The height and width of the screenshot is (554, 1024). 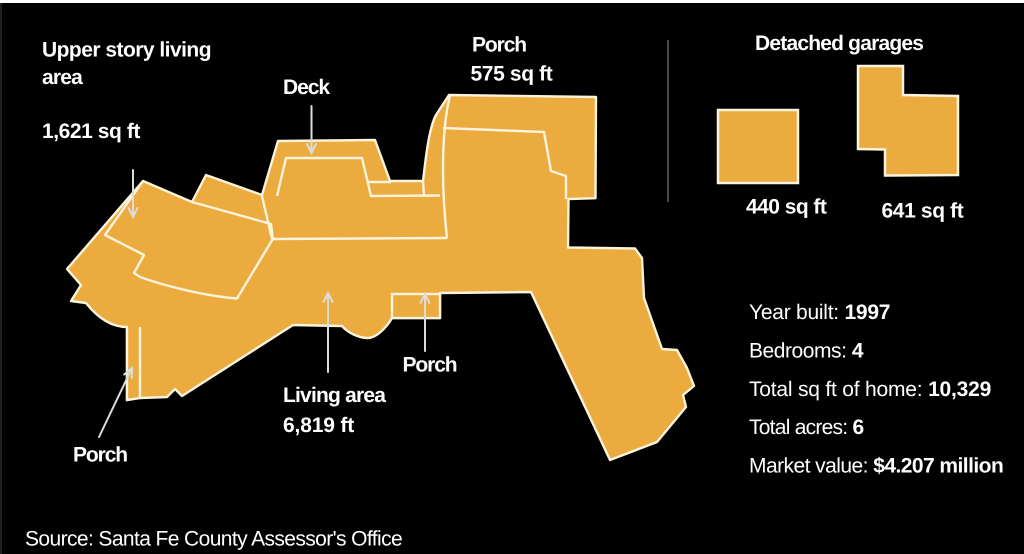 I want to click on svg-text: area, so click(x=62, y=77).